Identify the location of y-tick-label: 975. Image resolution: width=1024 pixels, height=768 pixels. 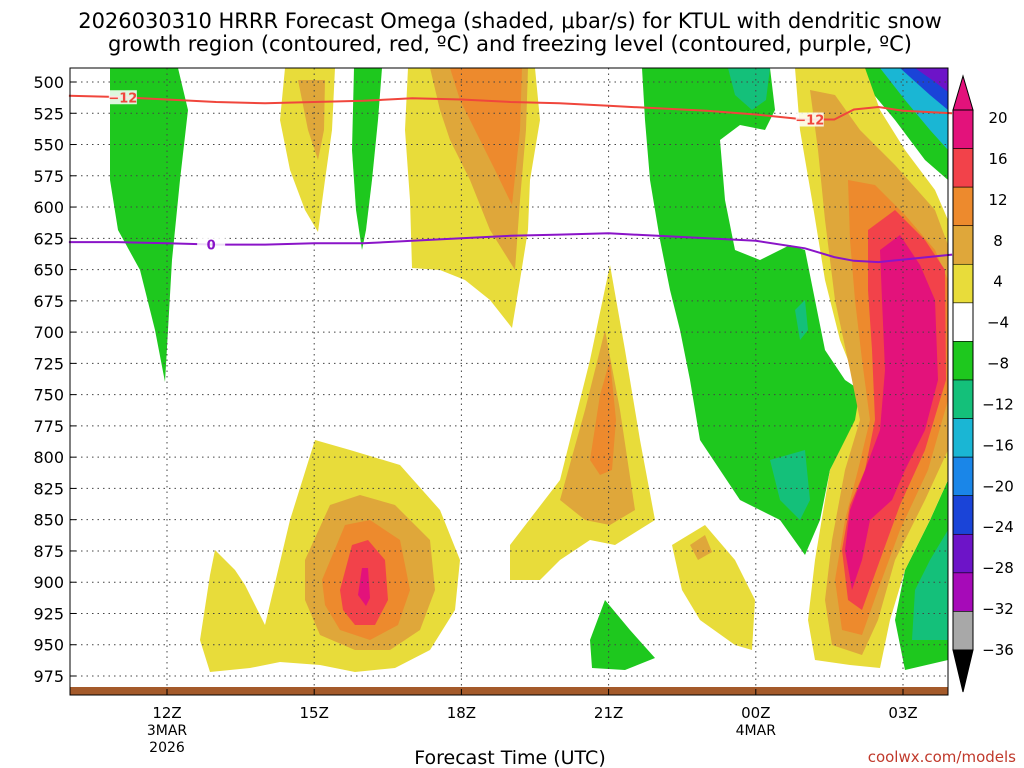
(48, 676).